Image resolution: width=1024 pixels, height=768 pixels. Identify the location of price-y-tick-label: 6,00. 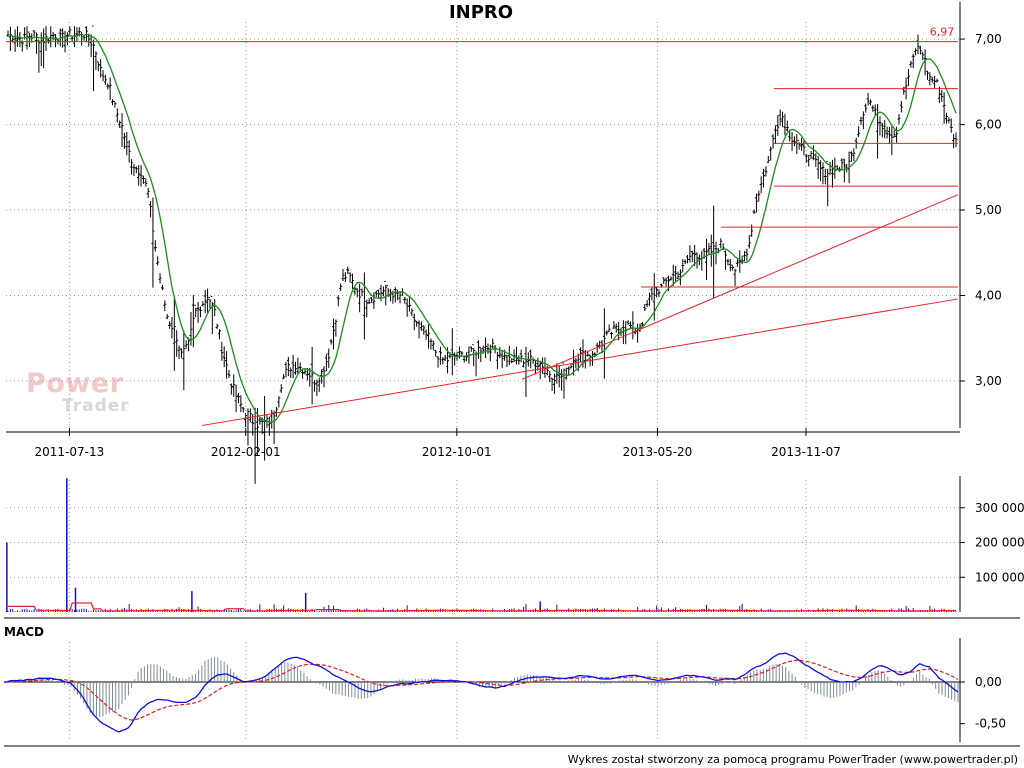
(988, 125).